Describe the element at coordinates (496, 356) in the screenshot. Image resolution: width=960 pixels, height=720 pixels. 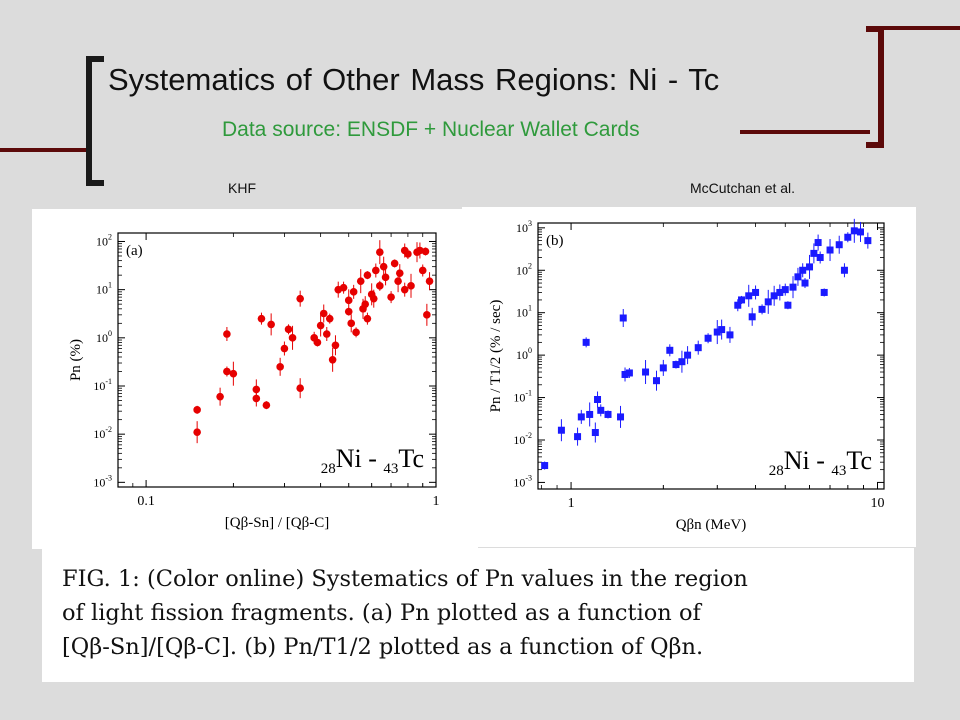
I see `y-axis-label: Pn / T1/2 (% / sec)` at that location.